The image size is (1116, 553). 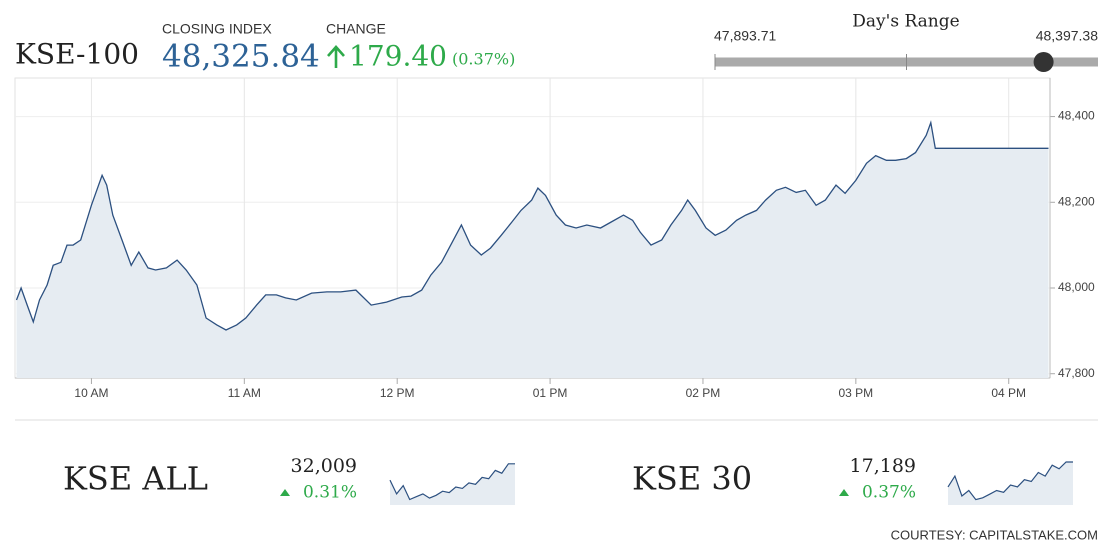 I want to click on y-tick-label: 48,200, so click(x=1076, y=201).